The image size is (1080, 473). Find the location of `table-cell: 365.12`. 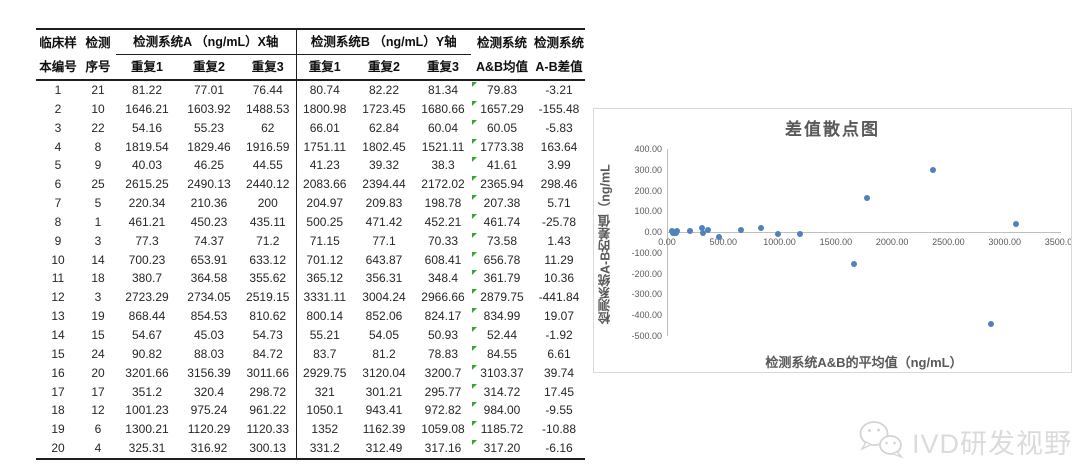

table-cell: 365.12 is located at coordinates (325, 278).